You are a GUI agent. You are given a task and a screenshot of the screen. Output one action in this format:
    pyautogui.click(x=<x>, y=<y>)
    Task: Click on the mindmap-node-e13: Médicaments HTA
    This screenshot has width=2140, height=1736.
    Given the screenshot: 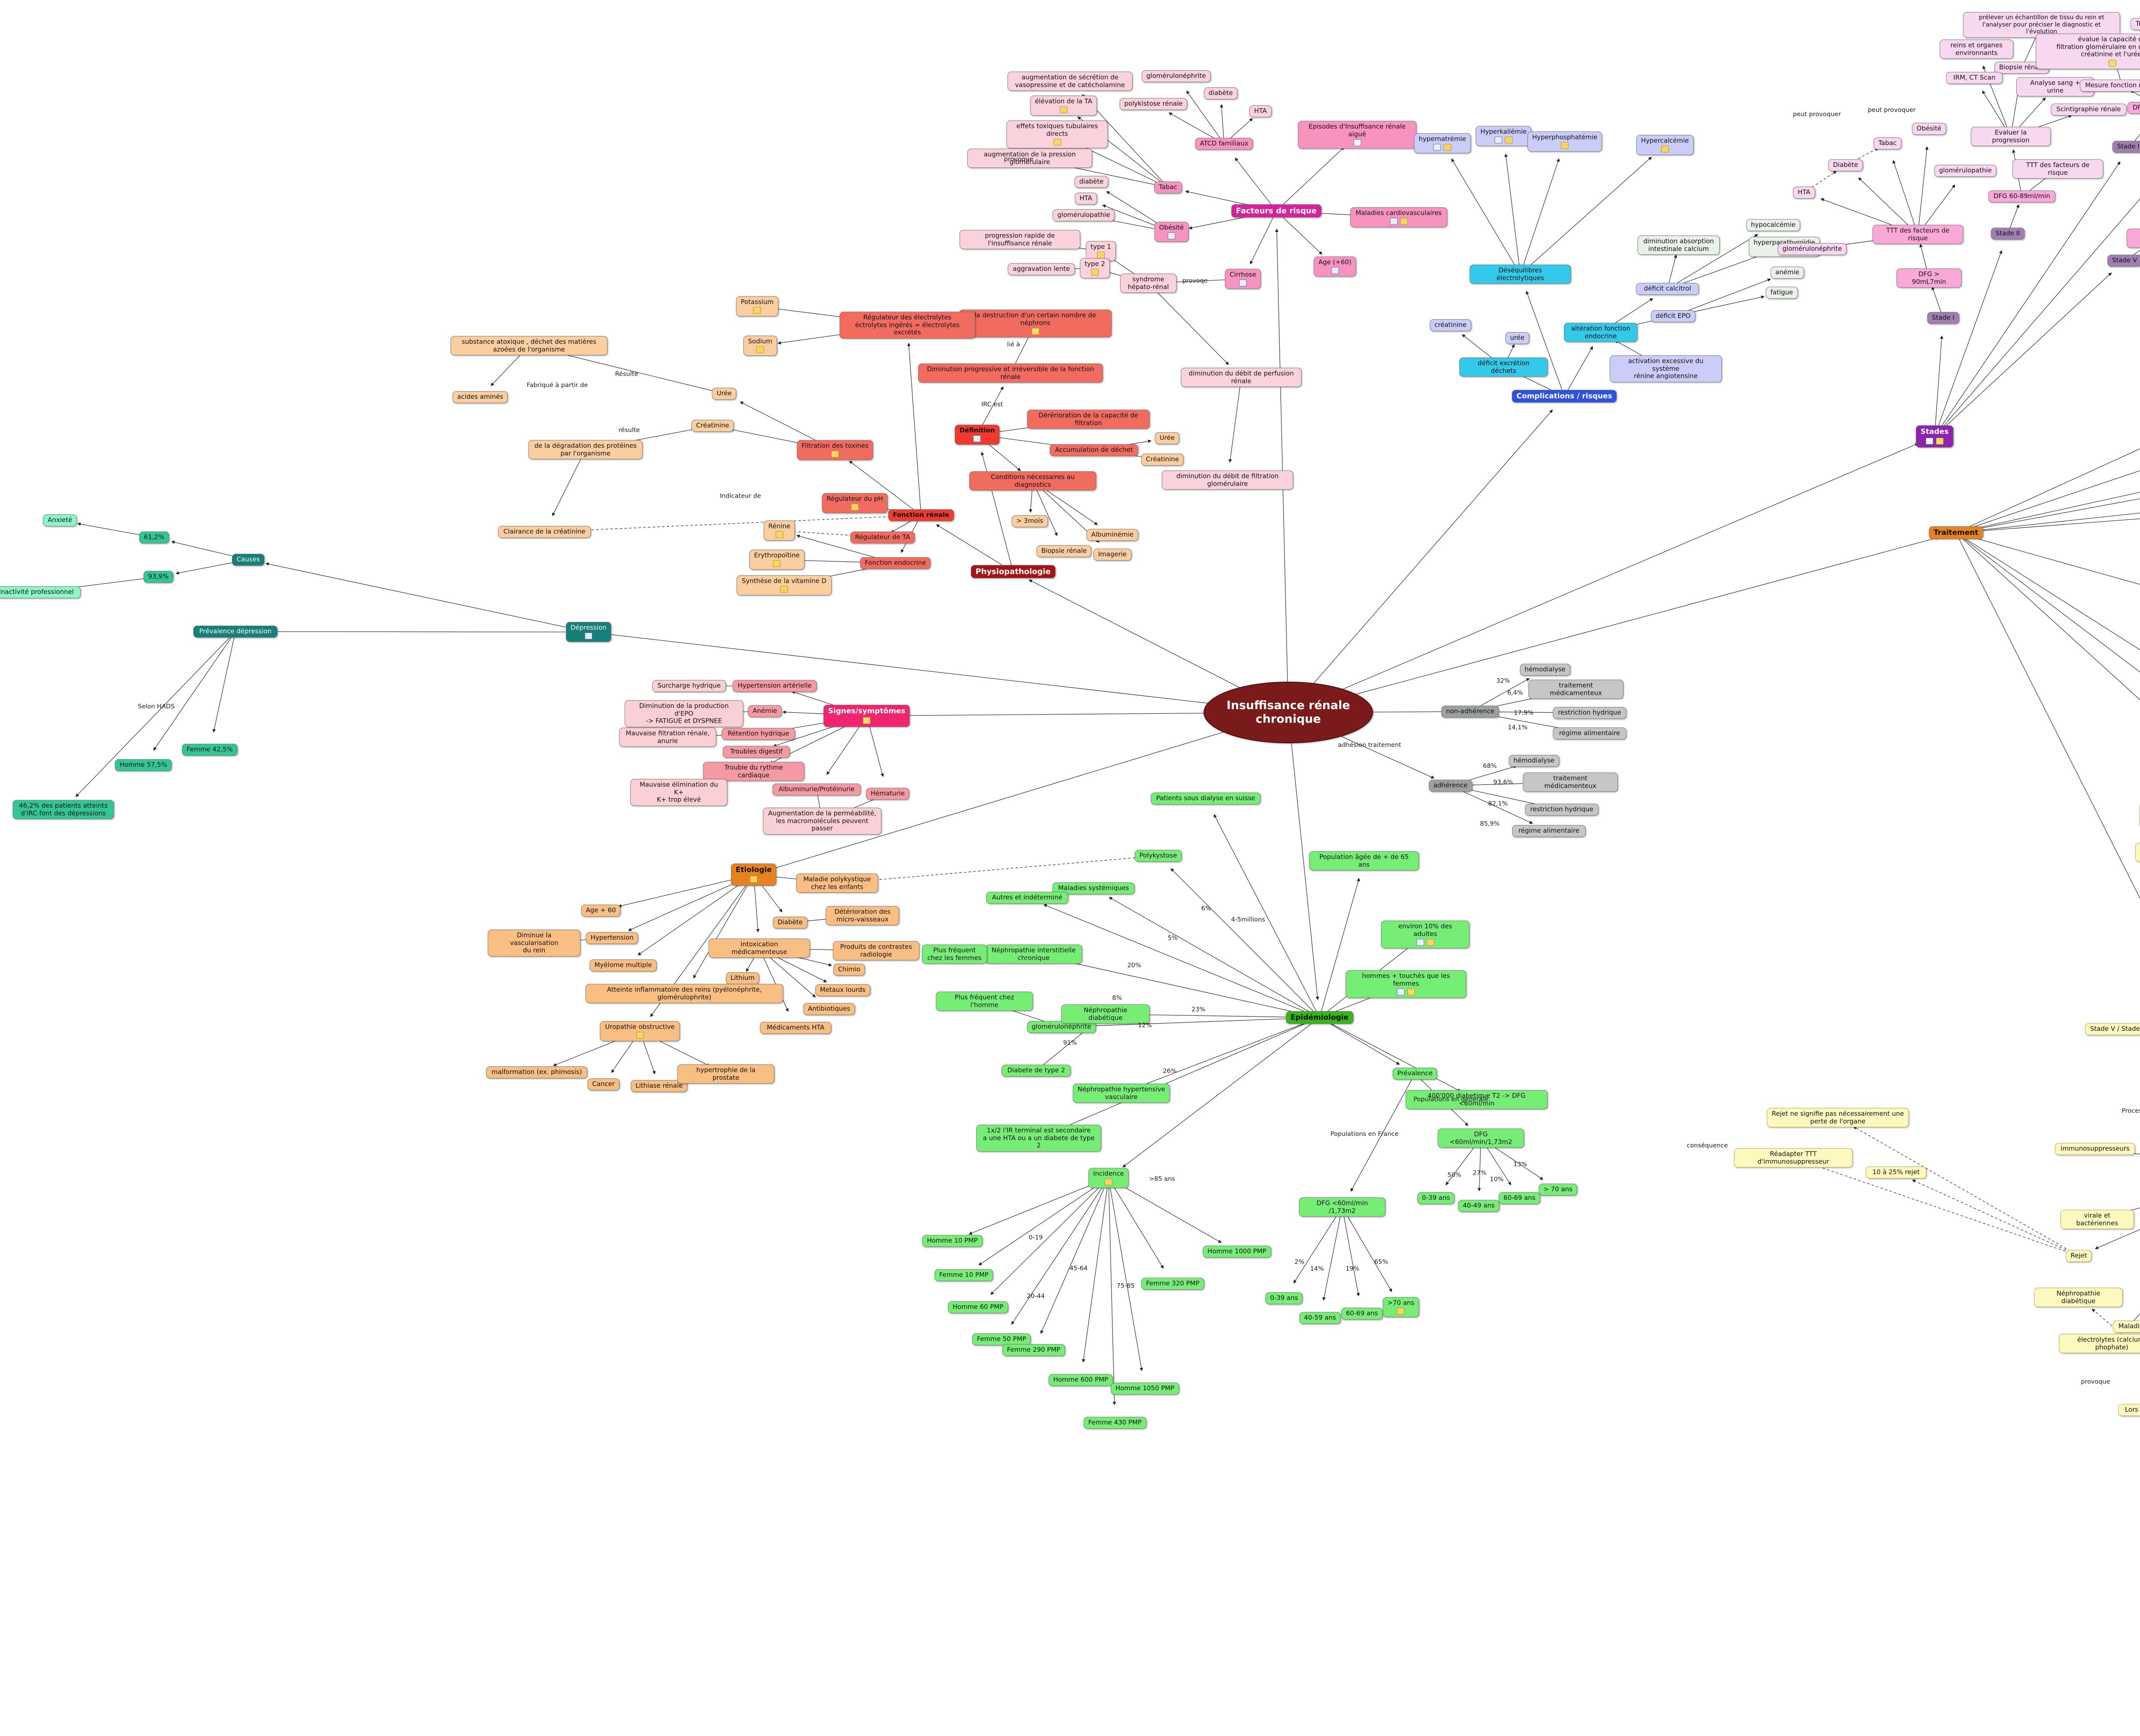 What is the action you would take?
    pyautogui.click(x=796, y=1028)
    